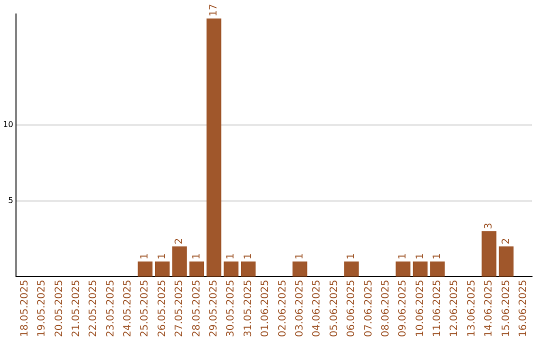  Describe the element at coordinates (420, 309) in the screenshot. I see `x-tick-label: 10.06.2025` at that location.